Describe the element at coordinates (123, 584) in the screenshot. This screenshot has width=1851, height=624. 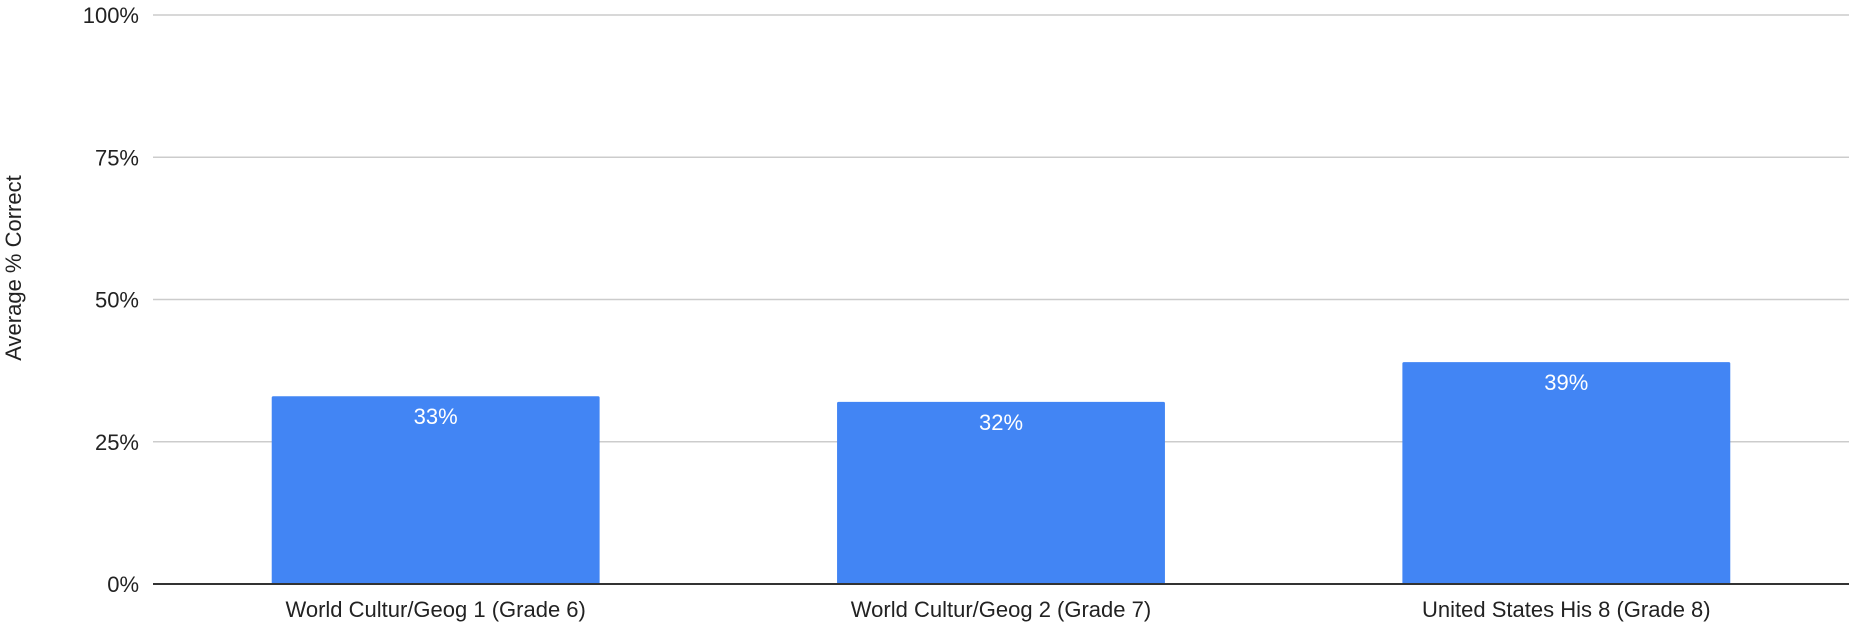
I see `y-tick-label: 0%` at that location.